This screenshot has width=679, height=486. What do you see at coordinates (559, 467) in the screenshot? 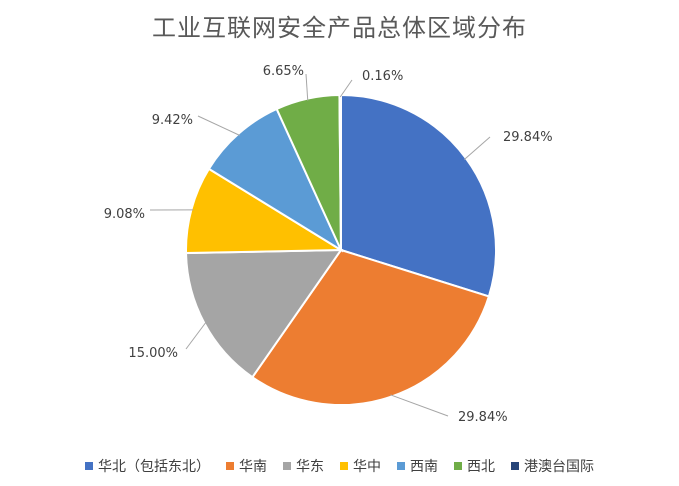
I see `legend-label: 港澳台国际` at bounding box center [559, 467].